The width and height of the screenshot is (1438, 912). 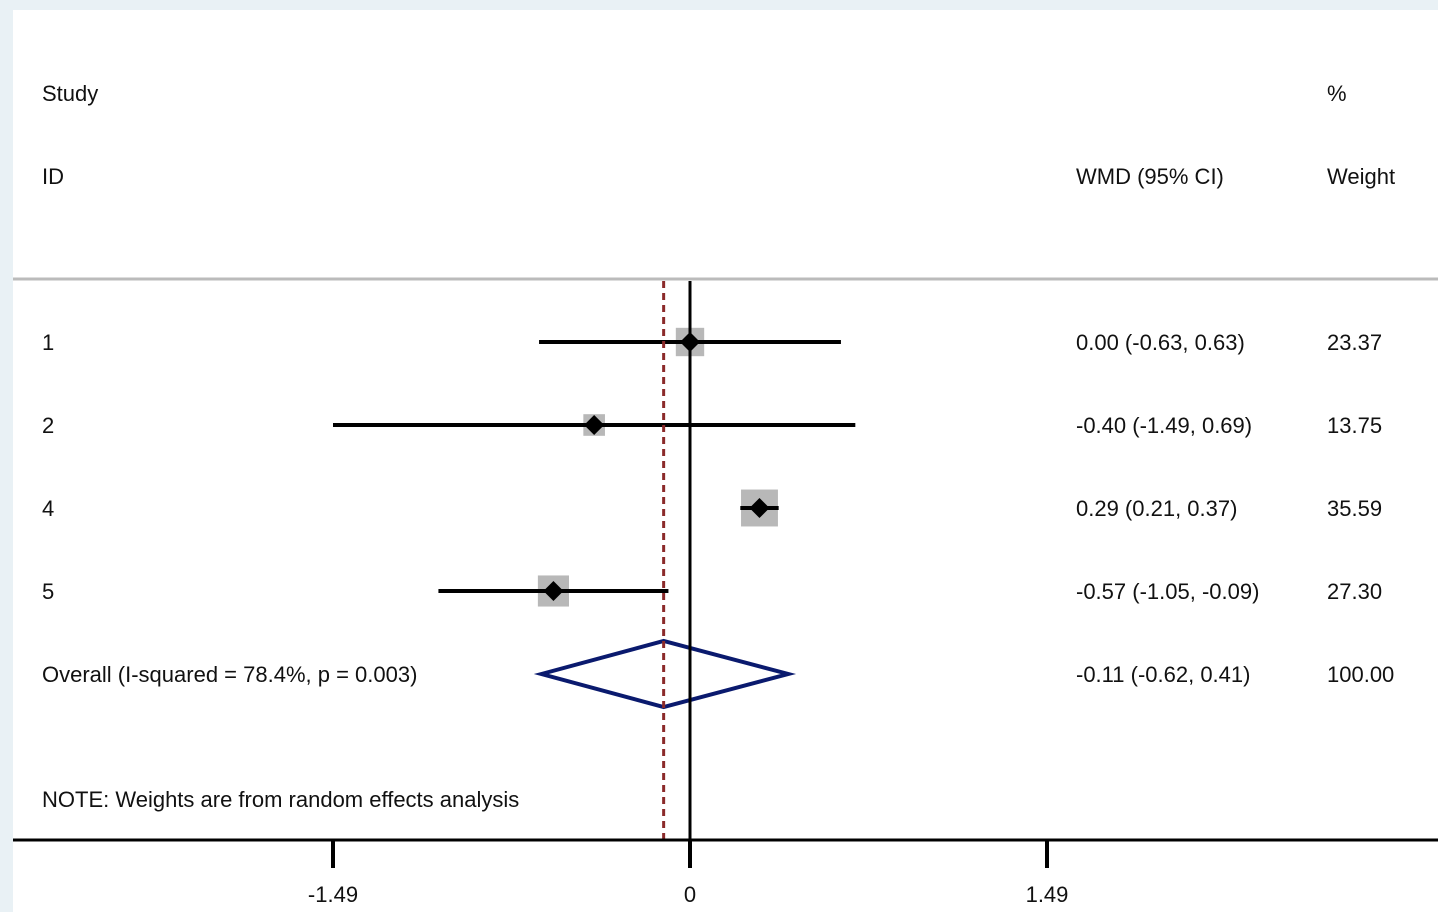 What do you see at coordinates (1164, 425) in the screenshot?
I see `study-ci-text: -0.40 (-1.49, 0.69)` at bounding box center [1164, 425].